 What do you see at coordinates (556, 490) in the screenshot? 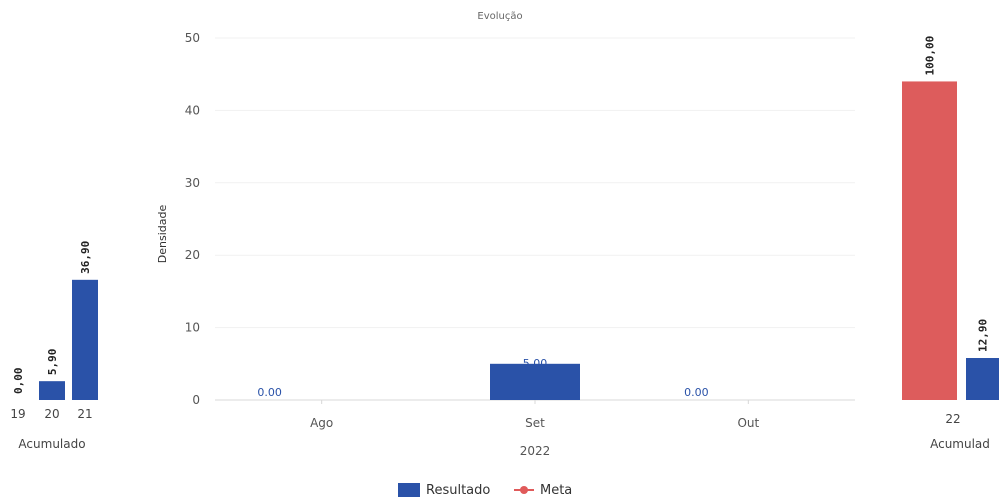
I see `legend-label-meta: Meta` at bounding box center [556, 490].